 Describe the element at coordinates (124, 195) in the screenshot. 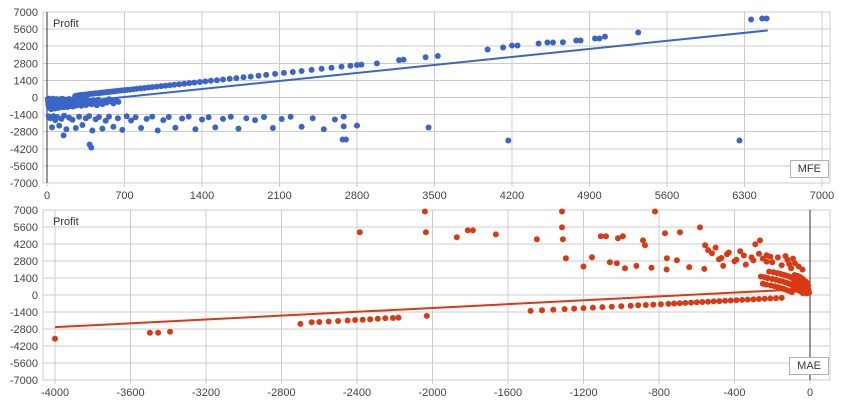

I see `svg-text: 700` at that location.